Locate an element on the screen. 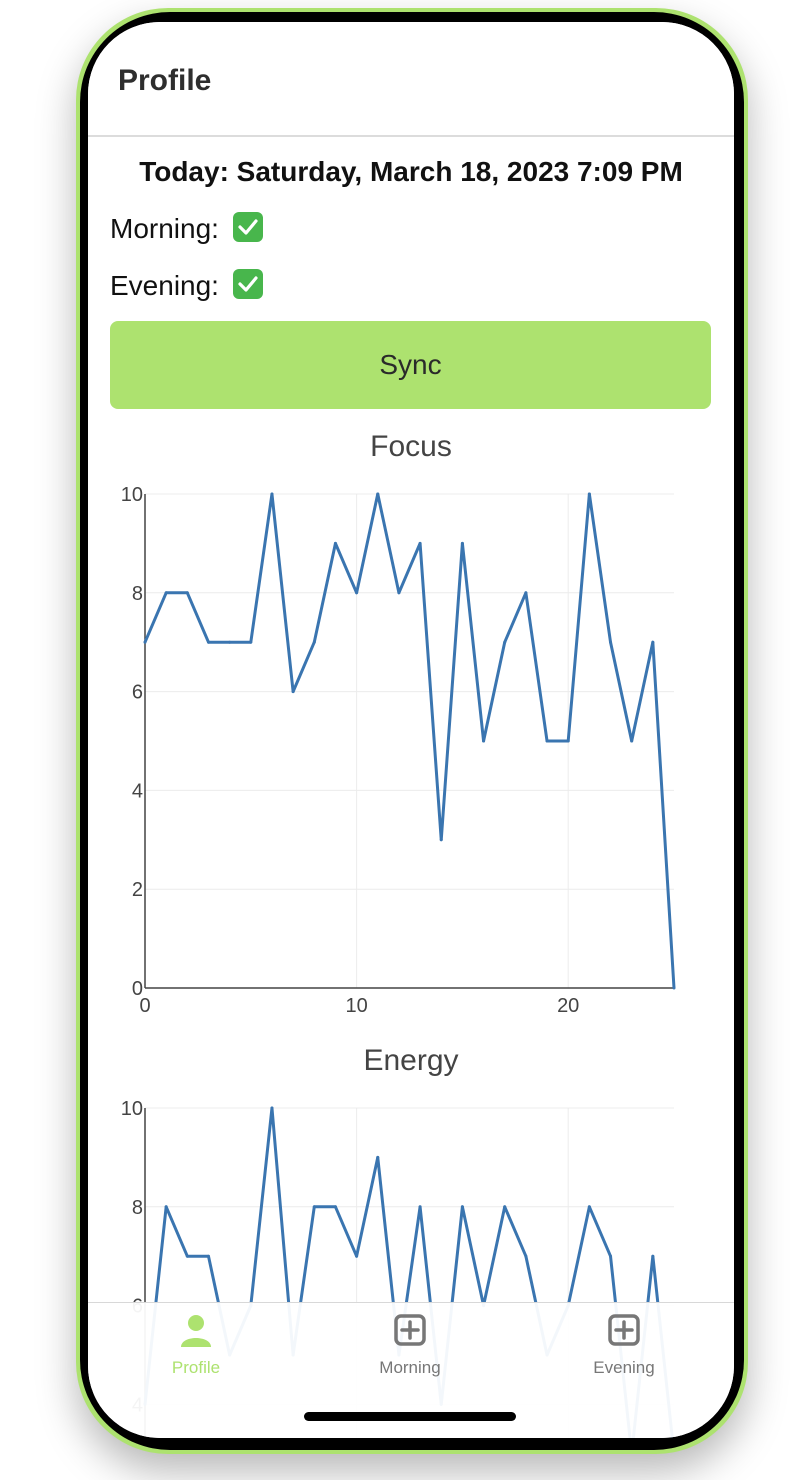 The width and height of the screenshot is (802, 1480). y-tick-label: 2 is located at coordinates (137, 890).